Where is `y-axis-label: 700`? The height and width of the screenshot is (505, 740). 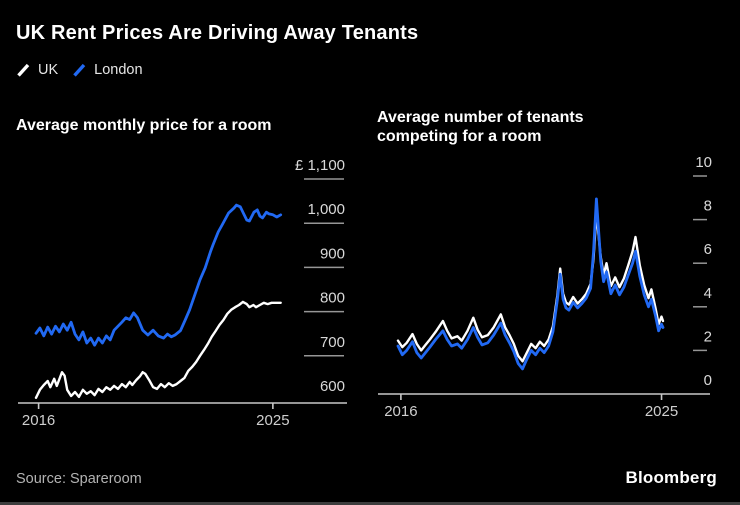
y-axis-label: 700 is located at coordinates (332, 342).